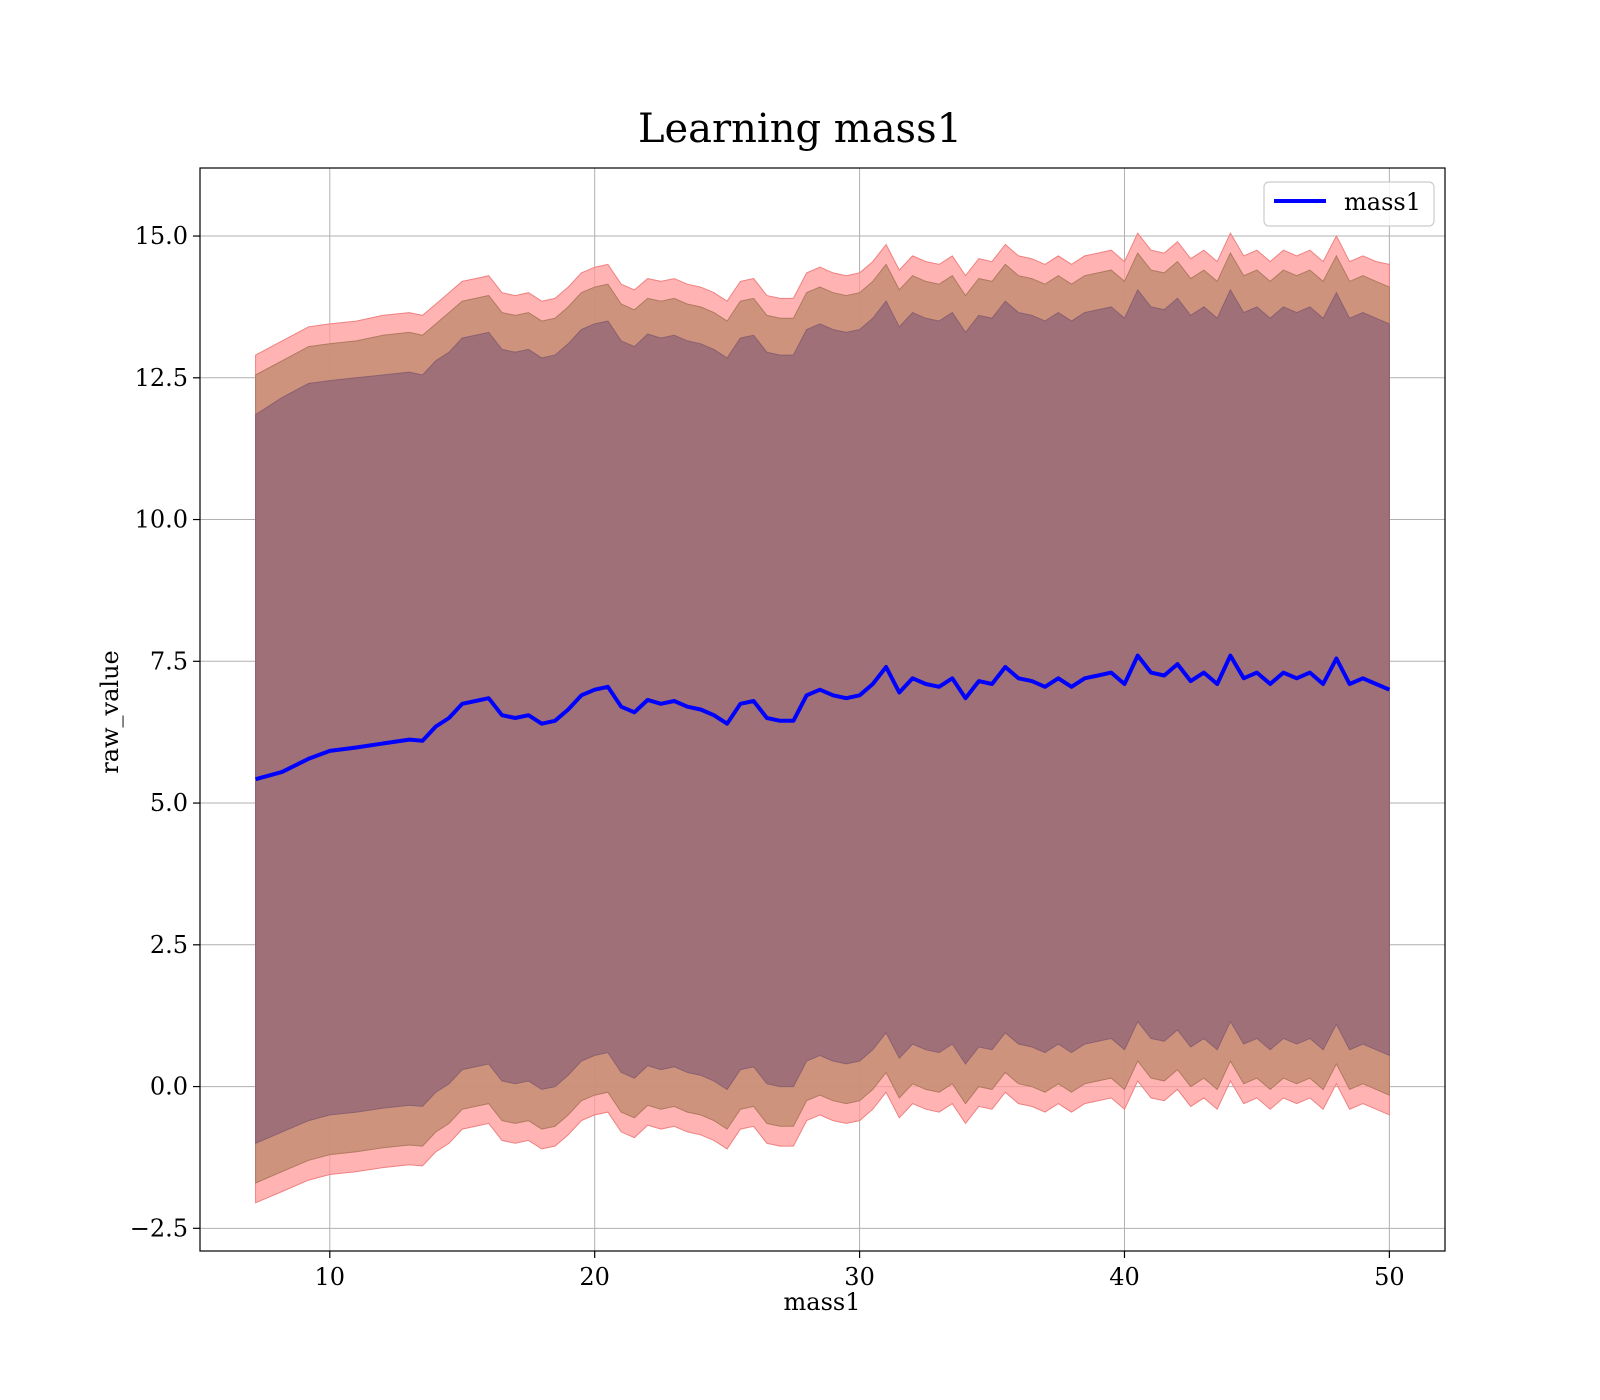  I want to click on x-axis-label: mass1, so click(822, 1302).